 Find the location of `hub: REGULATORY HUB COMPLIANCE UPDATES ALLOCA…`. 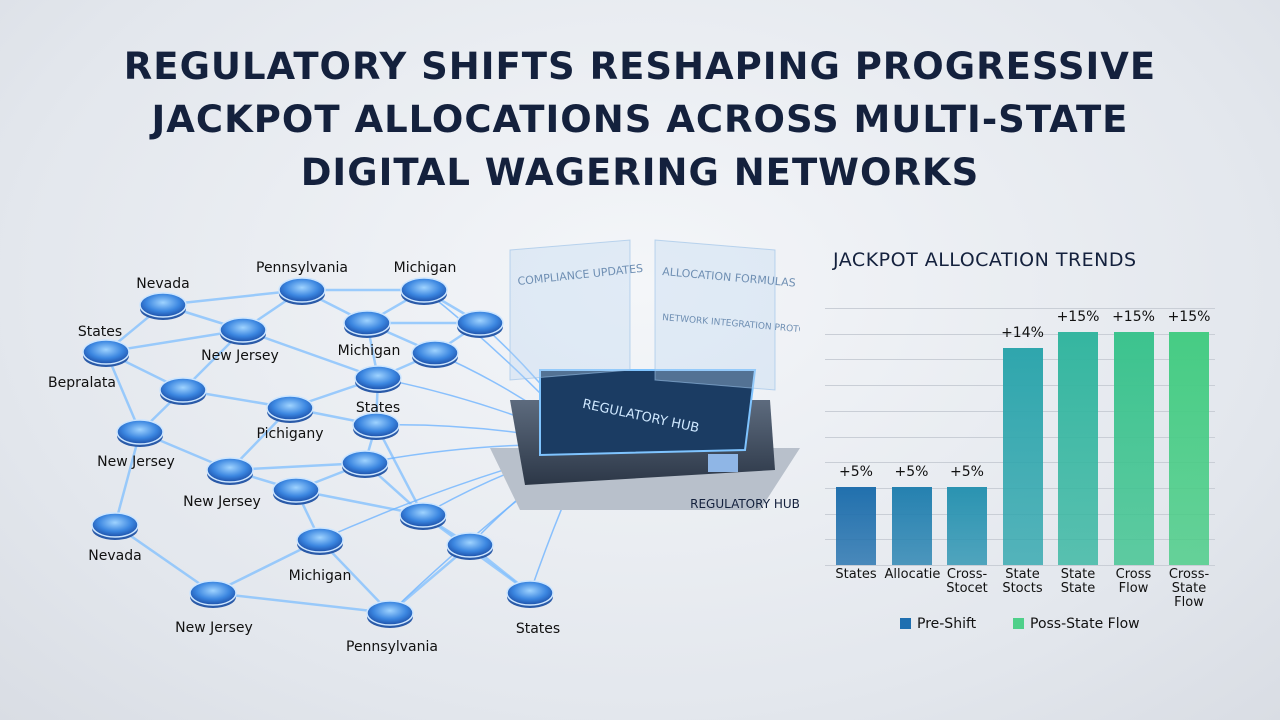

hub: REGULATORY HUB COMPLIANCE UPDATES ALLOCA… is located at coordinates (645, 375).